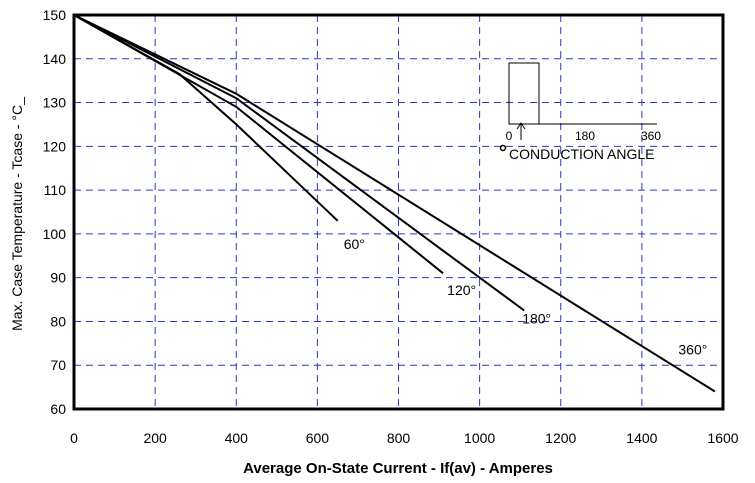 This screenshot has width=755, height=483. I want to click on y-tick-label: 150, so click(55, 15).